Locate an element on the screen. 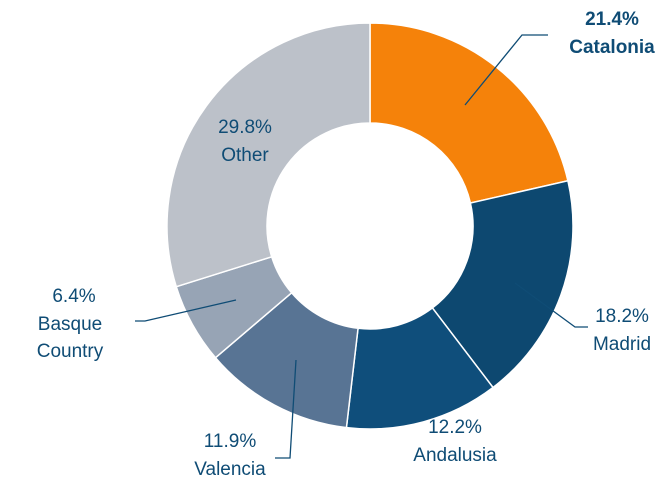  category-label: Andalusia is located at coordinates (455, 455).